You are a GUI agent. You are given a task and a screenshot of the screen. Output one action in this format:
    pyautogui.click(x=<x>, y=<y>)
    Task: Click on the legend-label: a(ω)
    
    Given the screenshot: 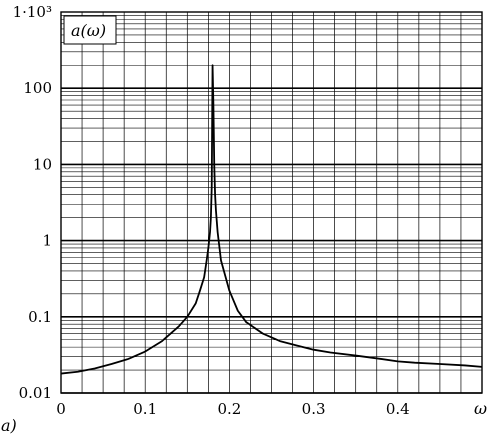 What is the action you would take?
    pyautogui.click(x=88, y=30)
    